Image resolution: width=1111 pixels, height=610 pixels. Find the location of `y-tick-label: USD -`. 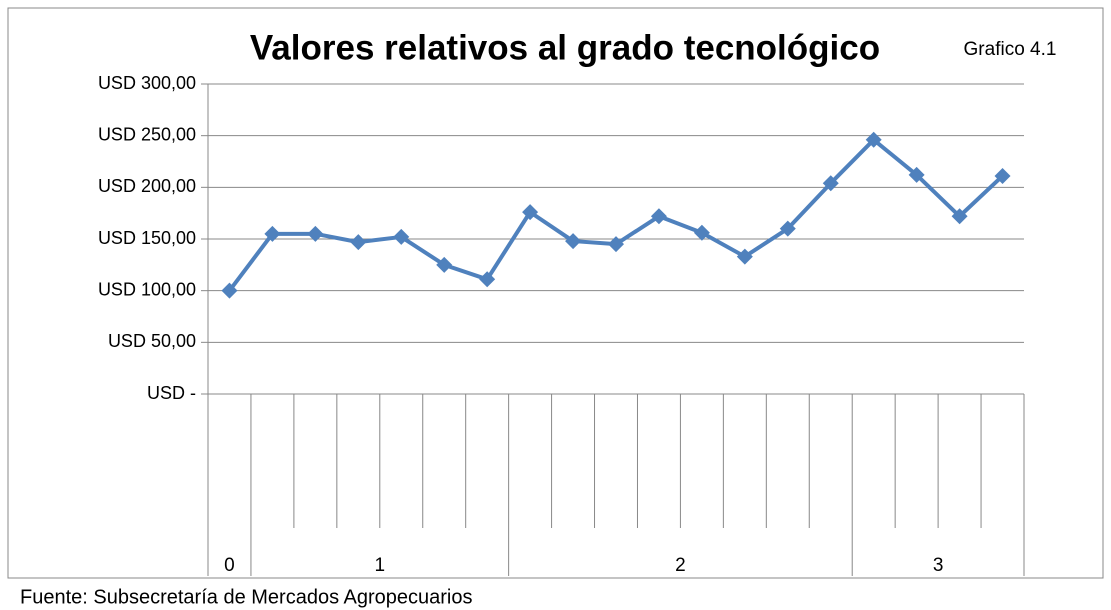

y-tick-label: USD - is located at coordinates (171, 393).